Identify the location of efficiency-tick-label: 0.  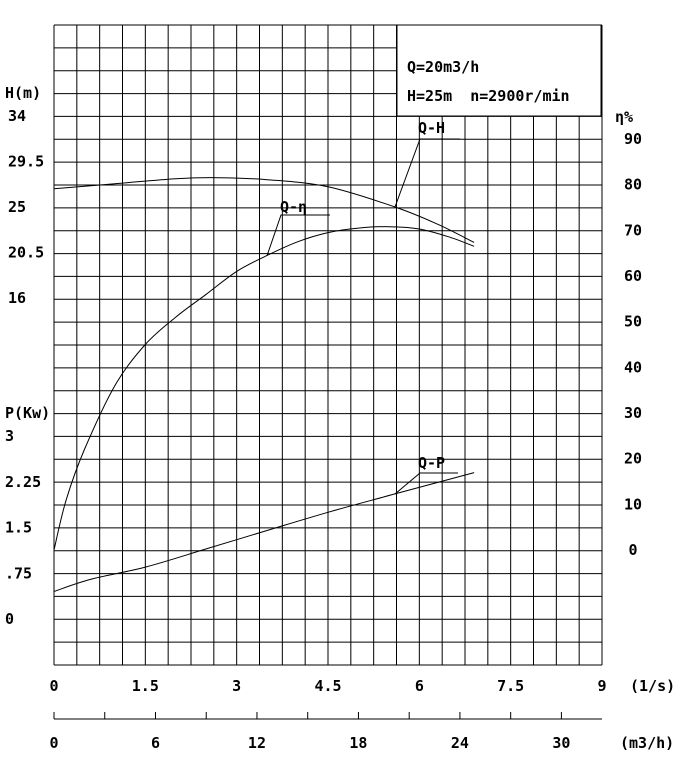
(632, 550).